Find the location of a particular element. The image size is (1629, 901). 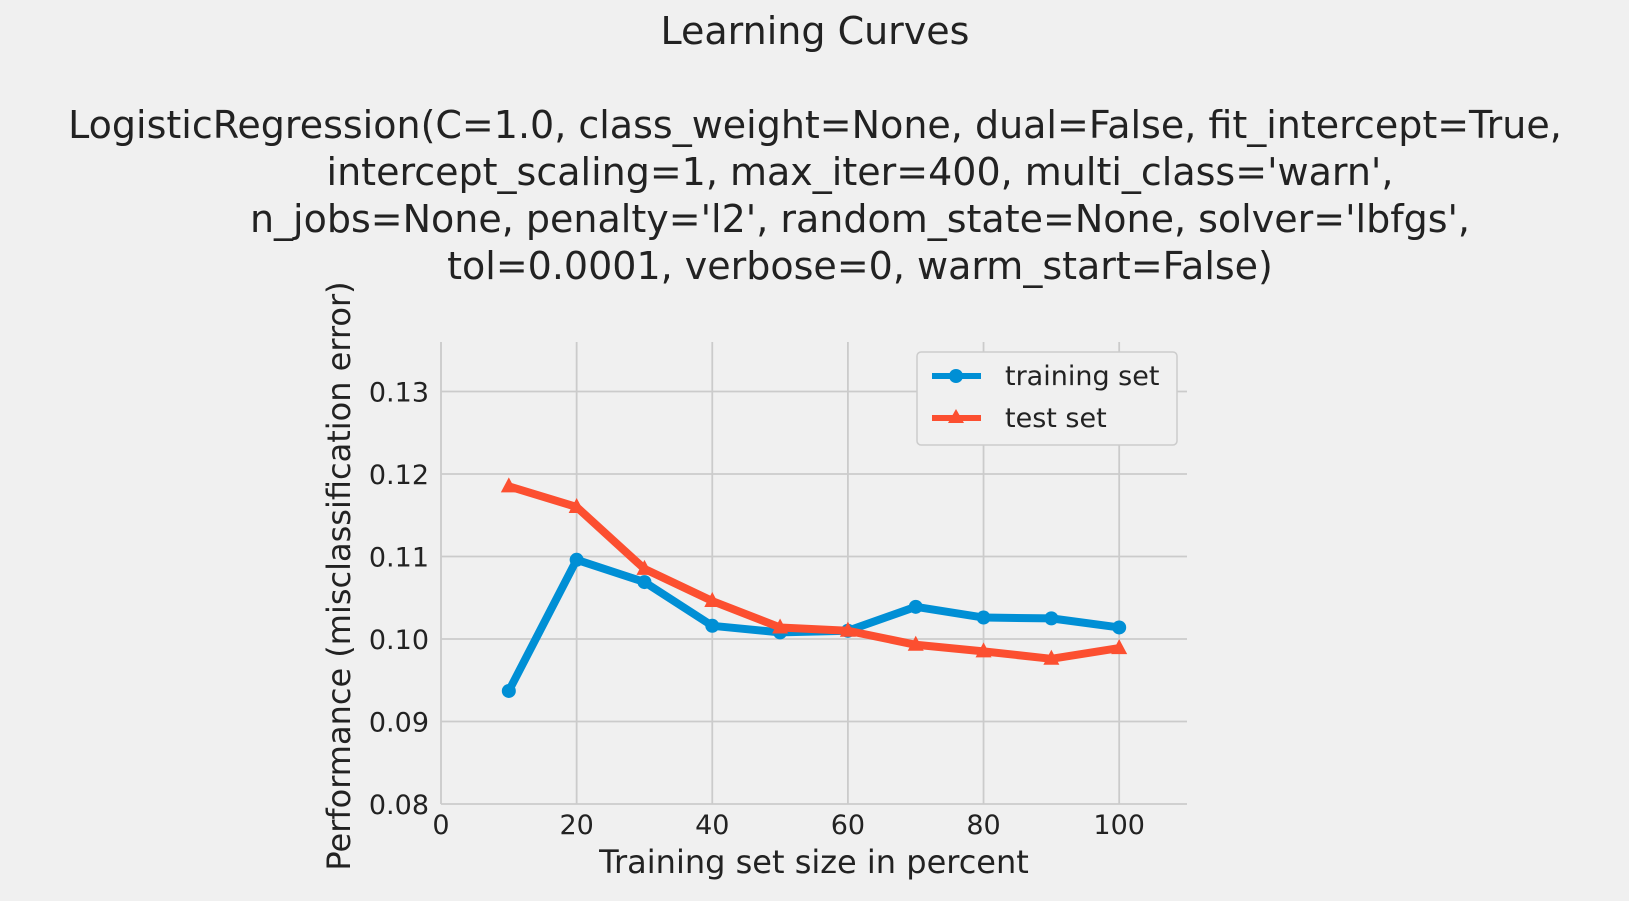

legend-frame is located at coordinates (1047, 398).